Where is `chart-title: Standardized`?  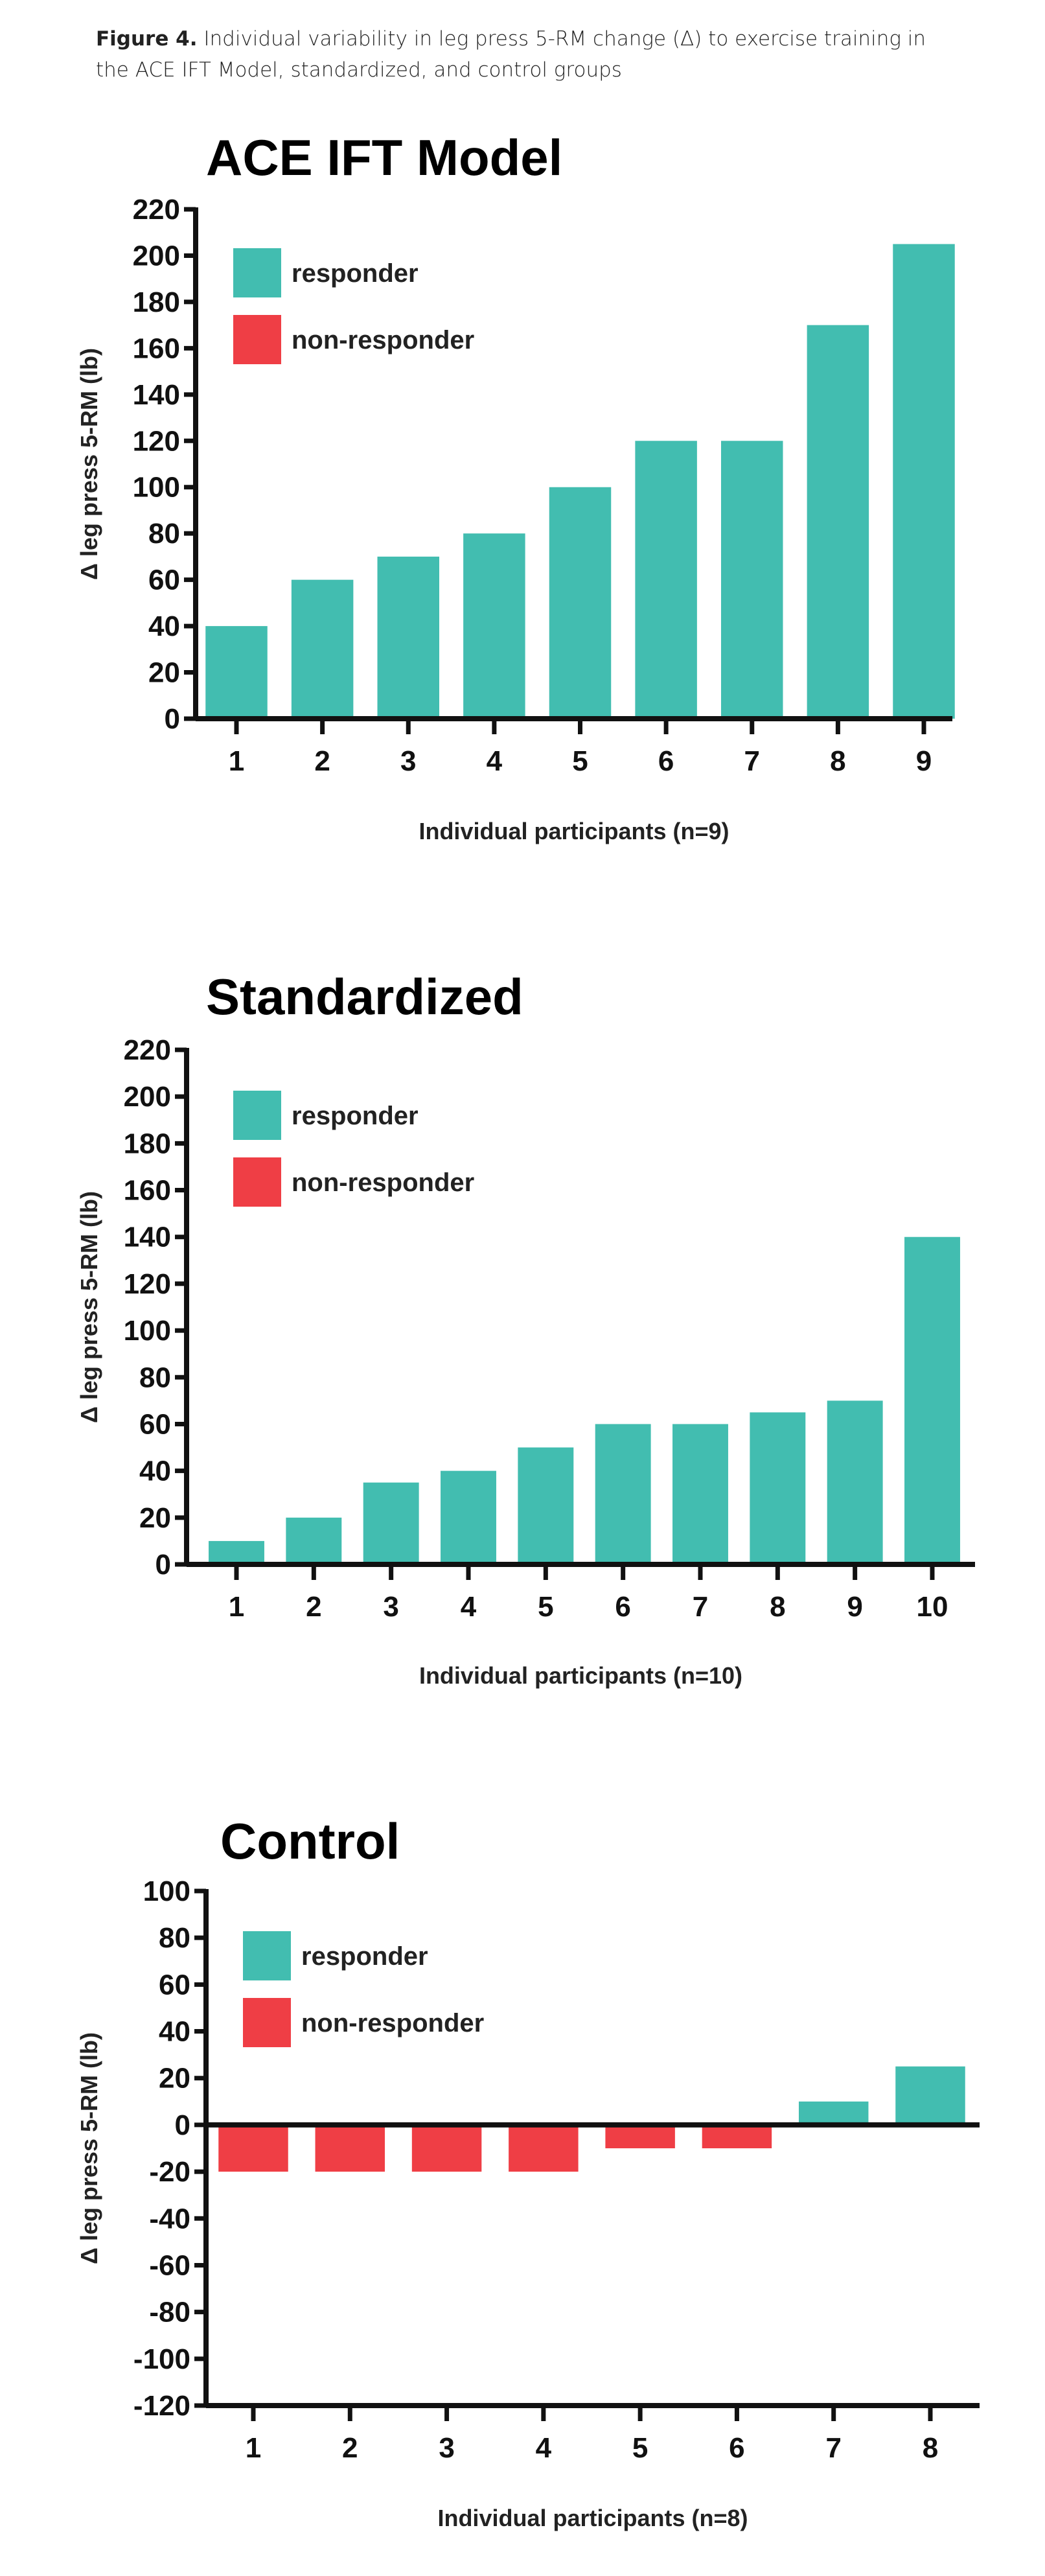
chart-title: Standardized is located at coordinates (364, 997).